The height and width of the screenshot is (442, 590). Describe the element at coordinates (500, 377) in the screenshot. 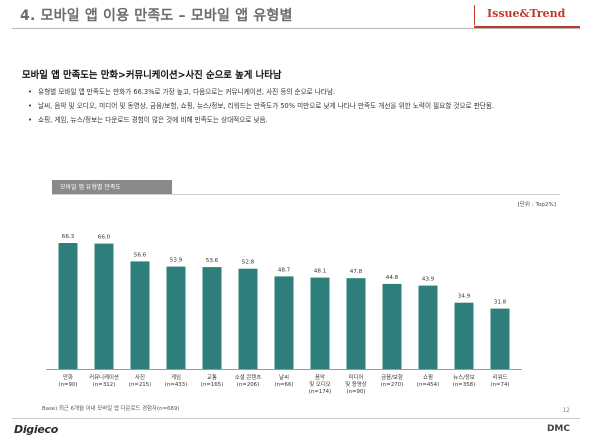

I see `x-tick-label: 리워드` at that location.